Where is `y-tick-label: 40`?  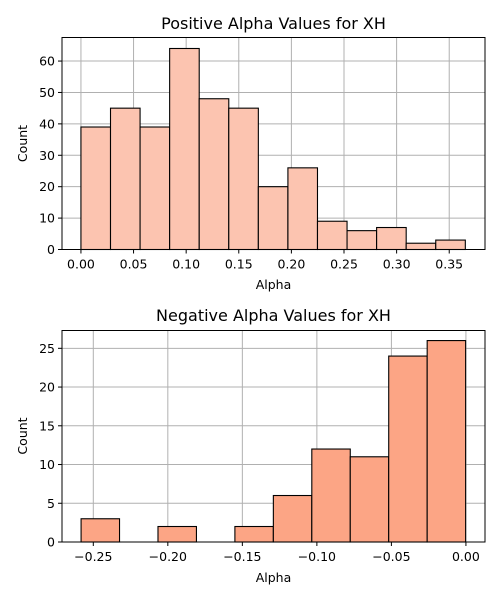 y-tick-label: 40 is located at coordinates (47, 123).